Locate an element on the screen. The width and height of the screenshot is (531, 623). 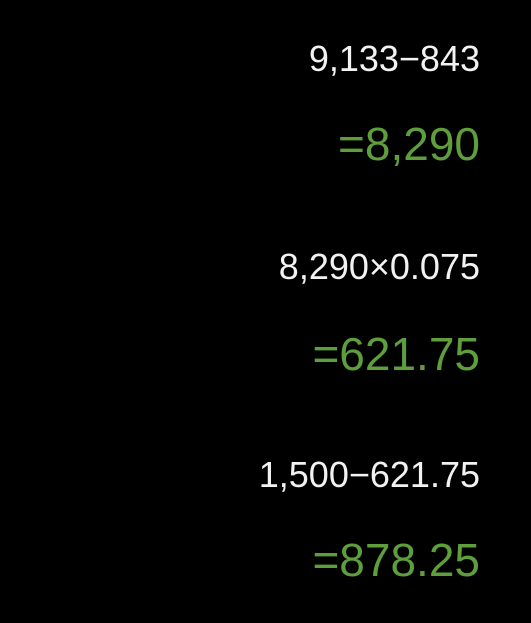
history-result: =621.75 is located at coordinates (240, 354).